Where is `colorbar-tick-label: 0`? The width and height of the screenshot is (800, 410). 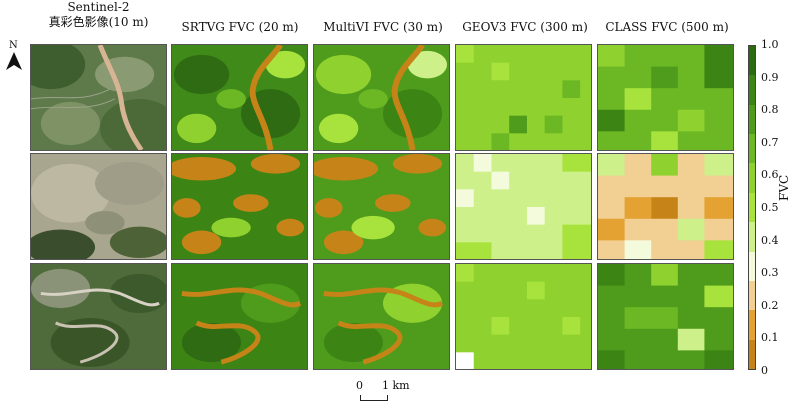 colorbar-tick-label: 0 is located at coordinates (764, 370).